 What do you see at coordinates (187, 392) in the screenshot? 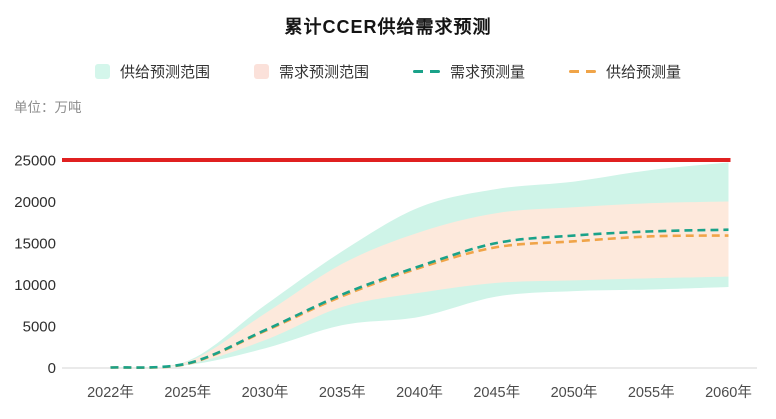
I see `x-axis-label: 2025年` at bounding box center [187, 392].